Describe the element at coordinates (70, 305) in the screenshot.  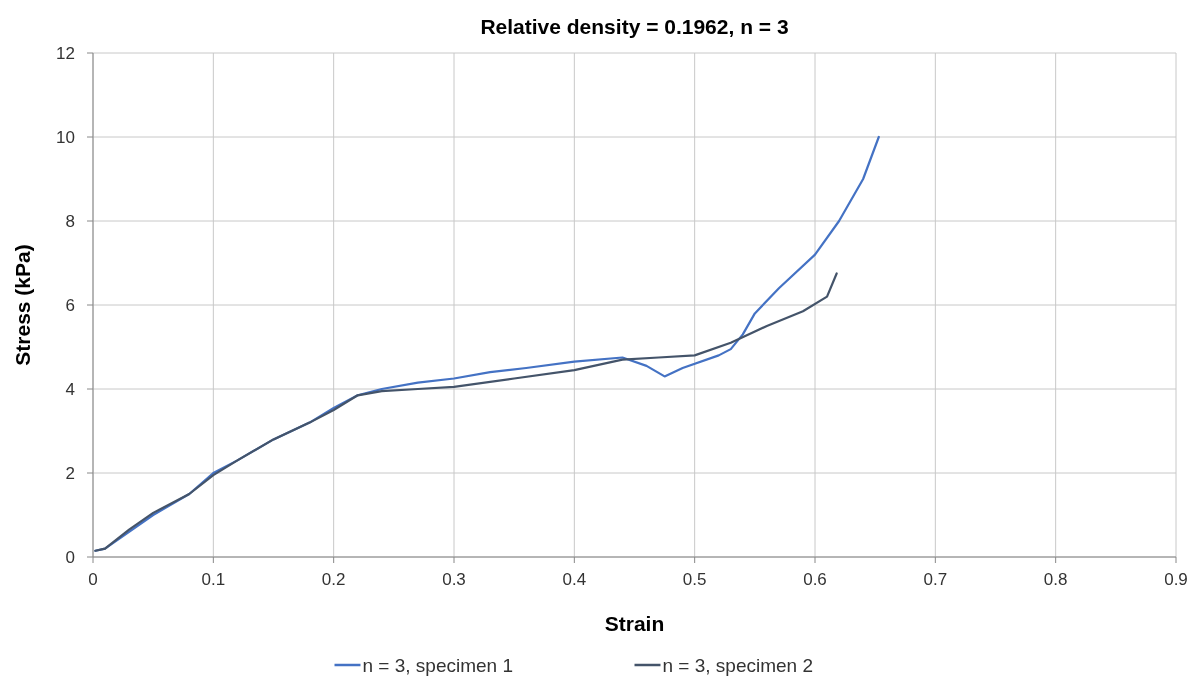
I see `y-tick-label: 6` at that location.